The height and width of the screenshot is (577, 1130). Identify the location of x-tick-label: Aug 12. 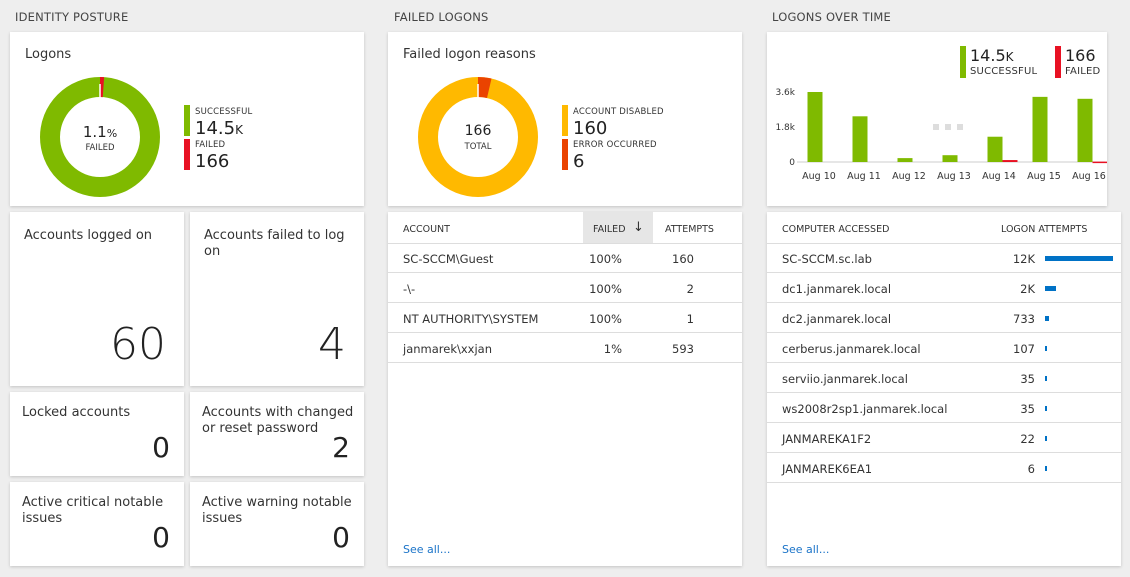
(909, 176).